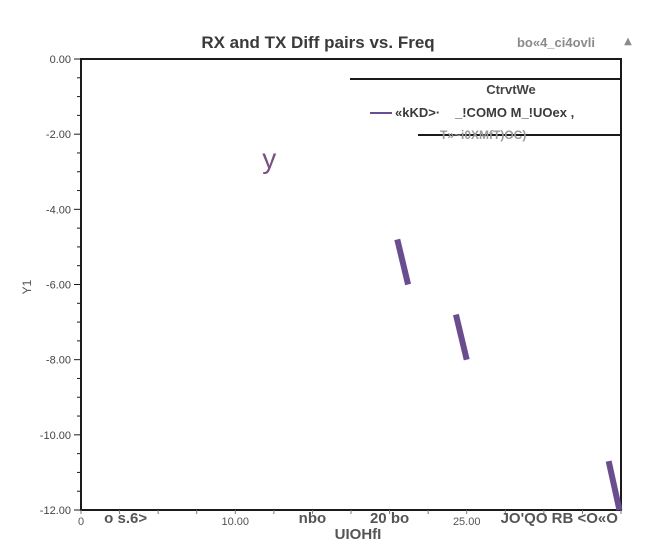 The image size is (656, 558). What do you see at coordinates (236, 522) in the screenshot?
I see `x-tick-label: 10.00` at bounding box center [236, 522].